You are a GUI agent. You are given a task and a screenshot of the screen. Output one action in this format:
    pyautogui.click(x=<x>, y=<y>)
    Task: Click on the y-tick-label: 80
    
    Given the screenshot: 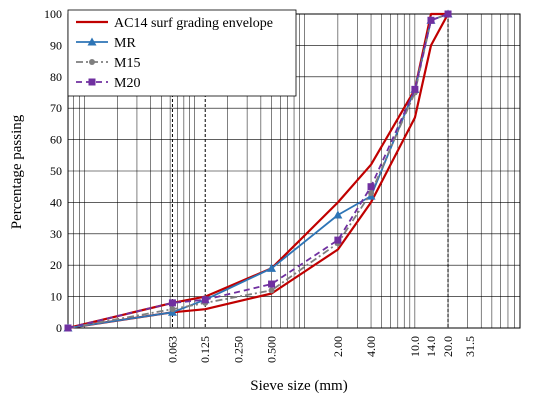 What is the action you would take?
    pyautogui.click(x=56, y=77)
    